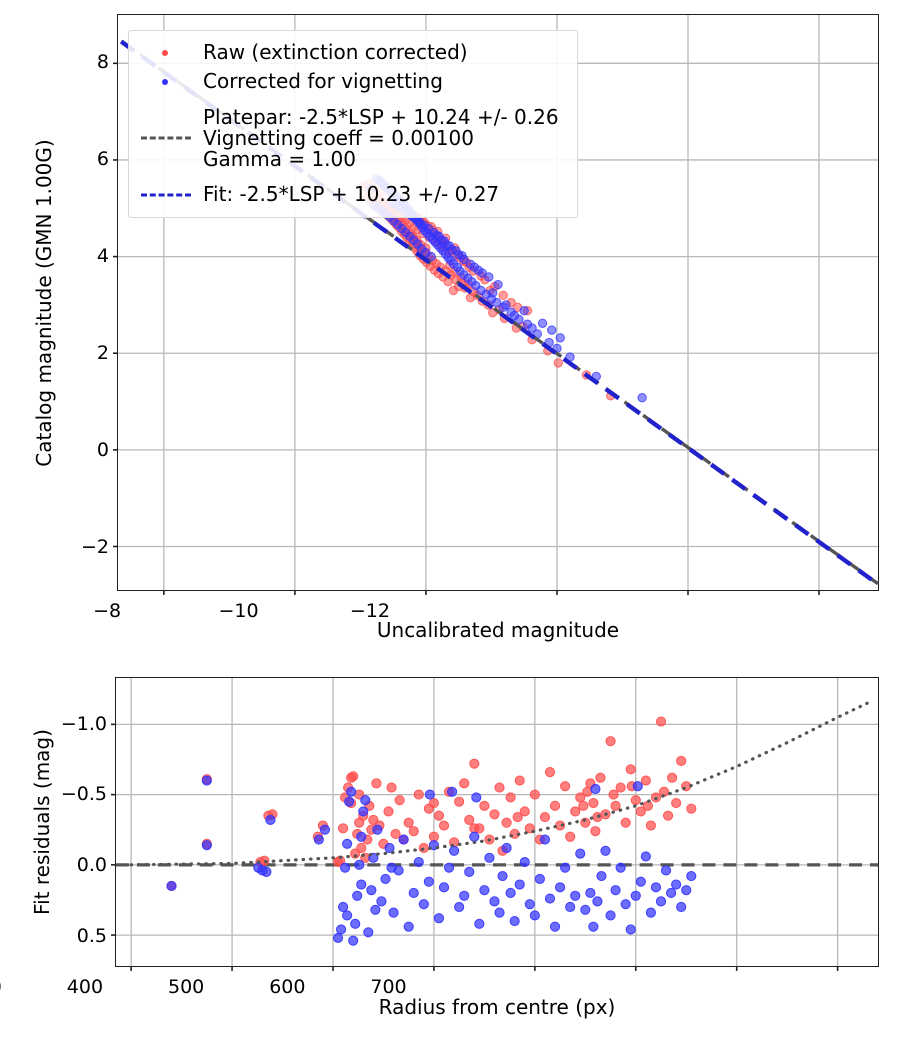 This screenshot has width=900, height=1050. What do you see at coordinates (166, 82) in the screenshot?
I see `scatter-dot-blue-icon` at bounding box center [166, 82].